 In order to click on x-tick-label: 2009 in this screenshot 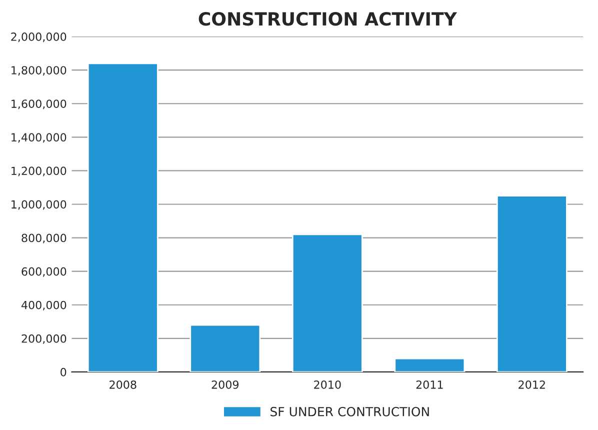, I will do `click(225, 384)`.